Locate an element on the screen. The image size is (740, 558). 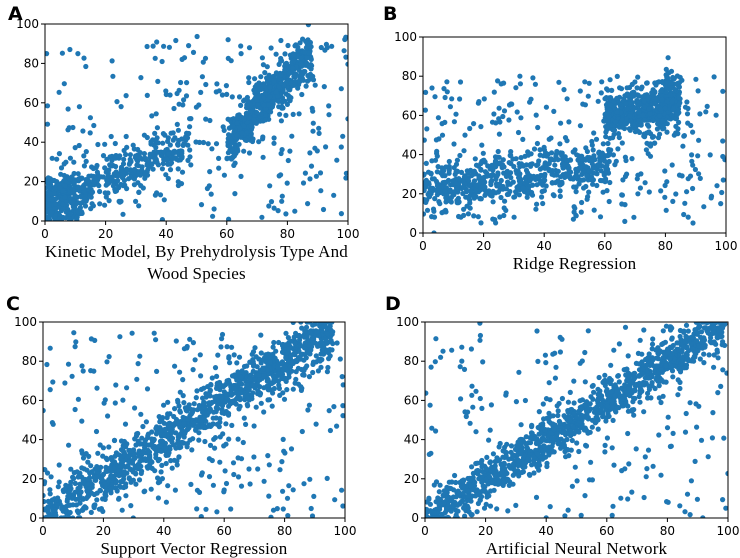
x-tick-label: 100 is located at coordinates (348, 234).